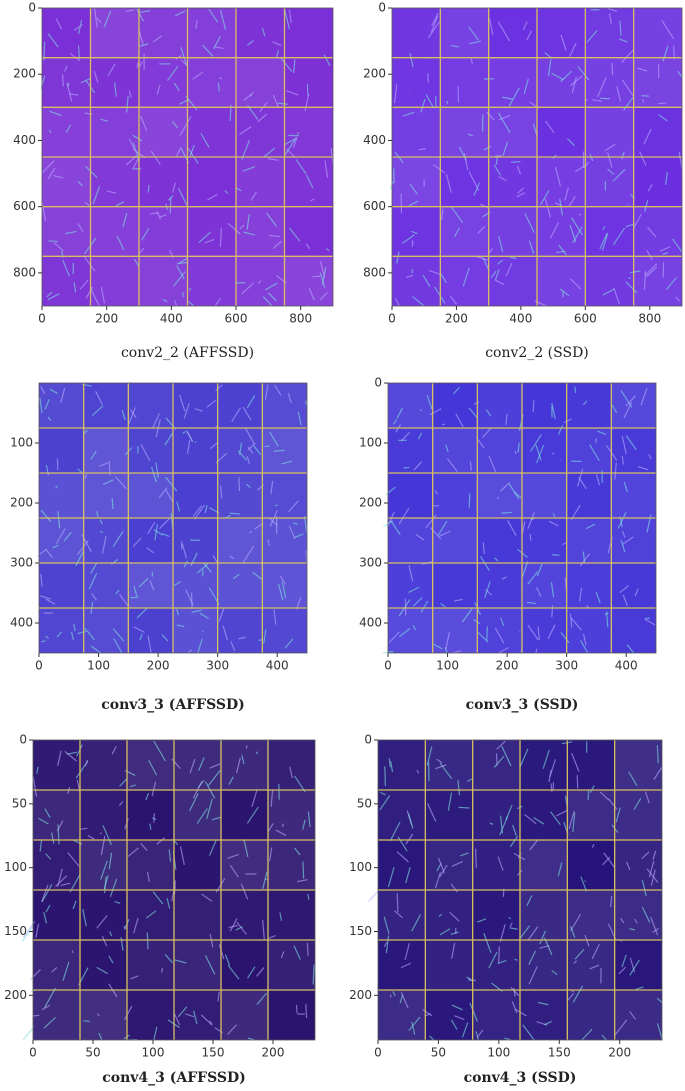  Describe the element at coordinates (158, 666) in the screenshot. I see `x-tick-label: 200` at that location.